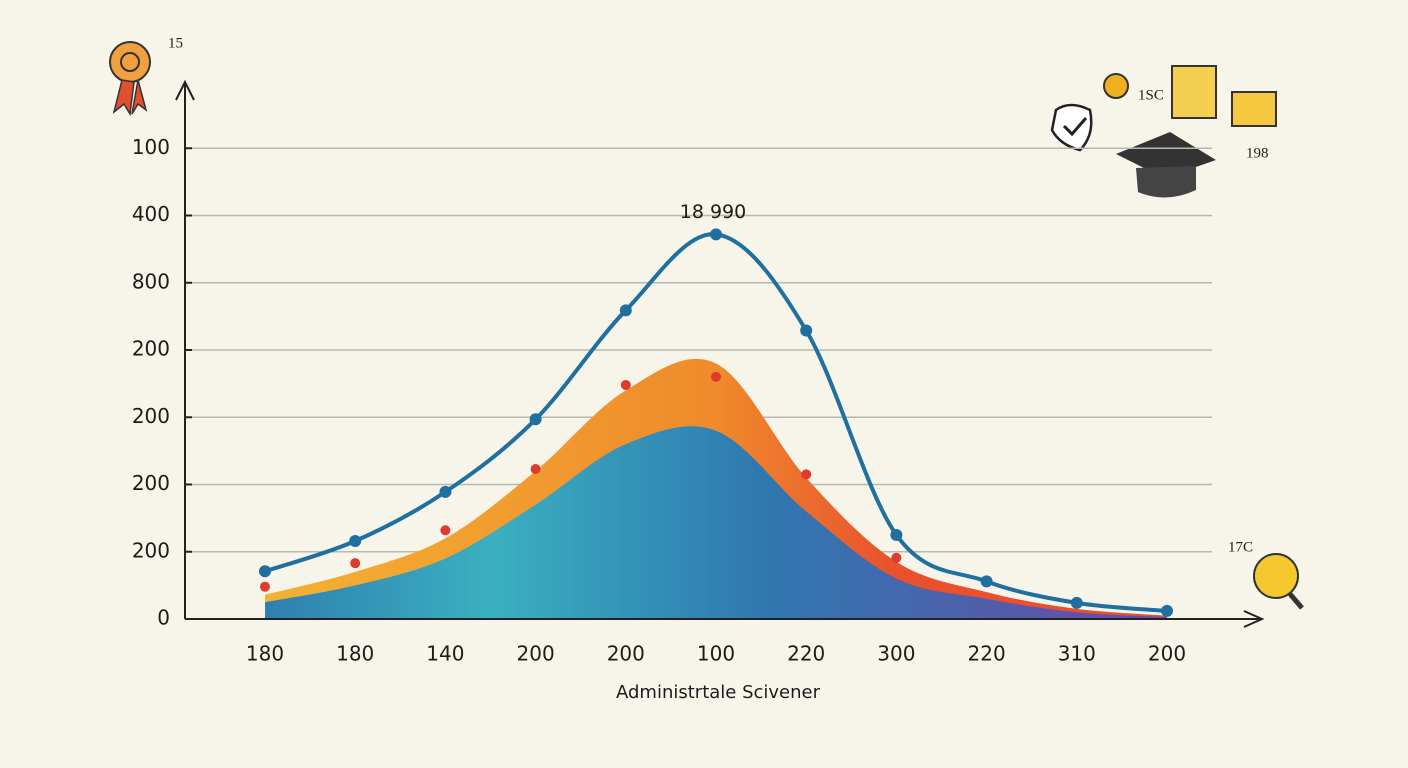  What do you see at coordinates (130, 98) in the screenshot?
I see `ribbon-icon` at bounding box center [130, 98].